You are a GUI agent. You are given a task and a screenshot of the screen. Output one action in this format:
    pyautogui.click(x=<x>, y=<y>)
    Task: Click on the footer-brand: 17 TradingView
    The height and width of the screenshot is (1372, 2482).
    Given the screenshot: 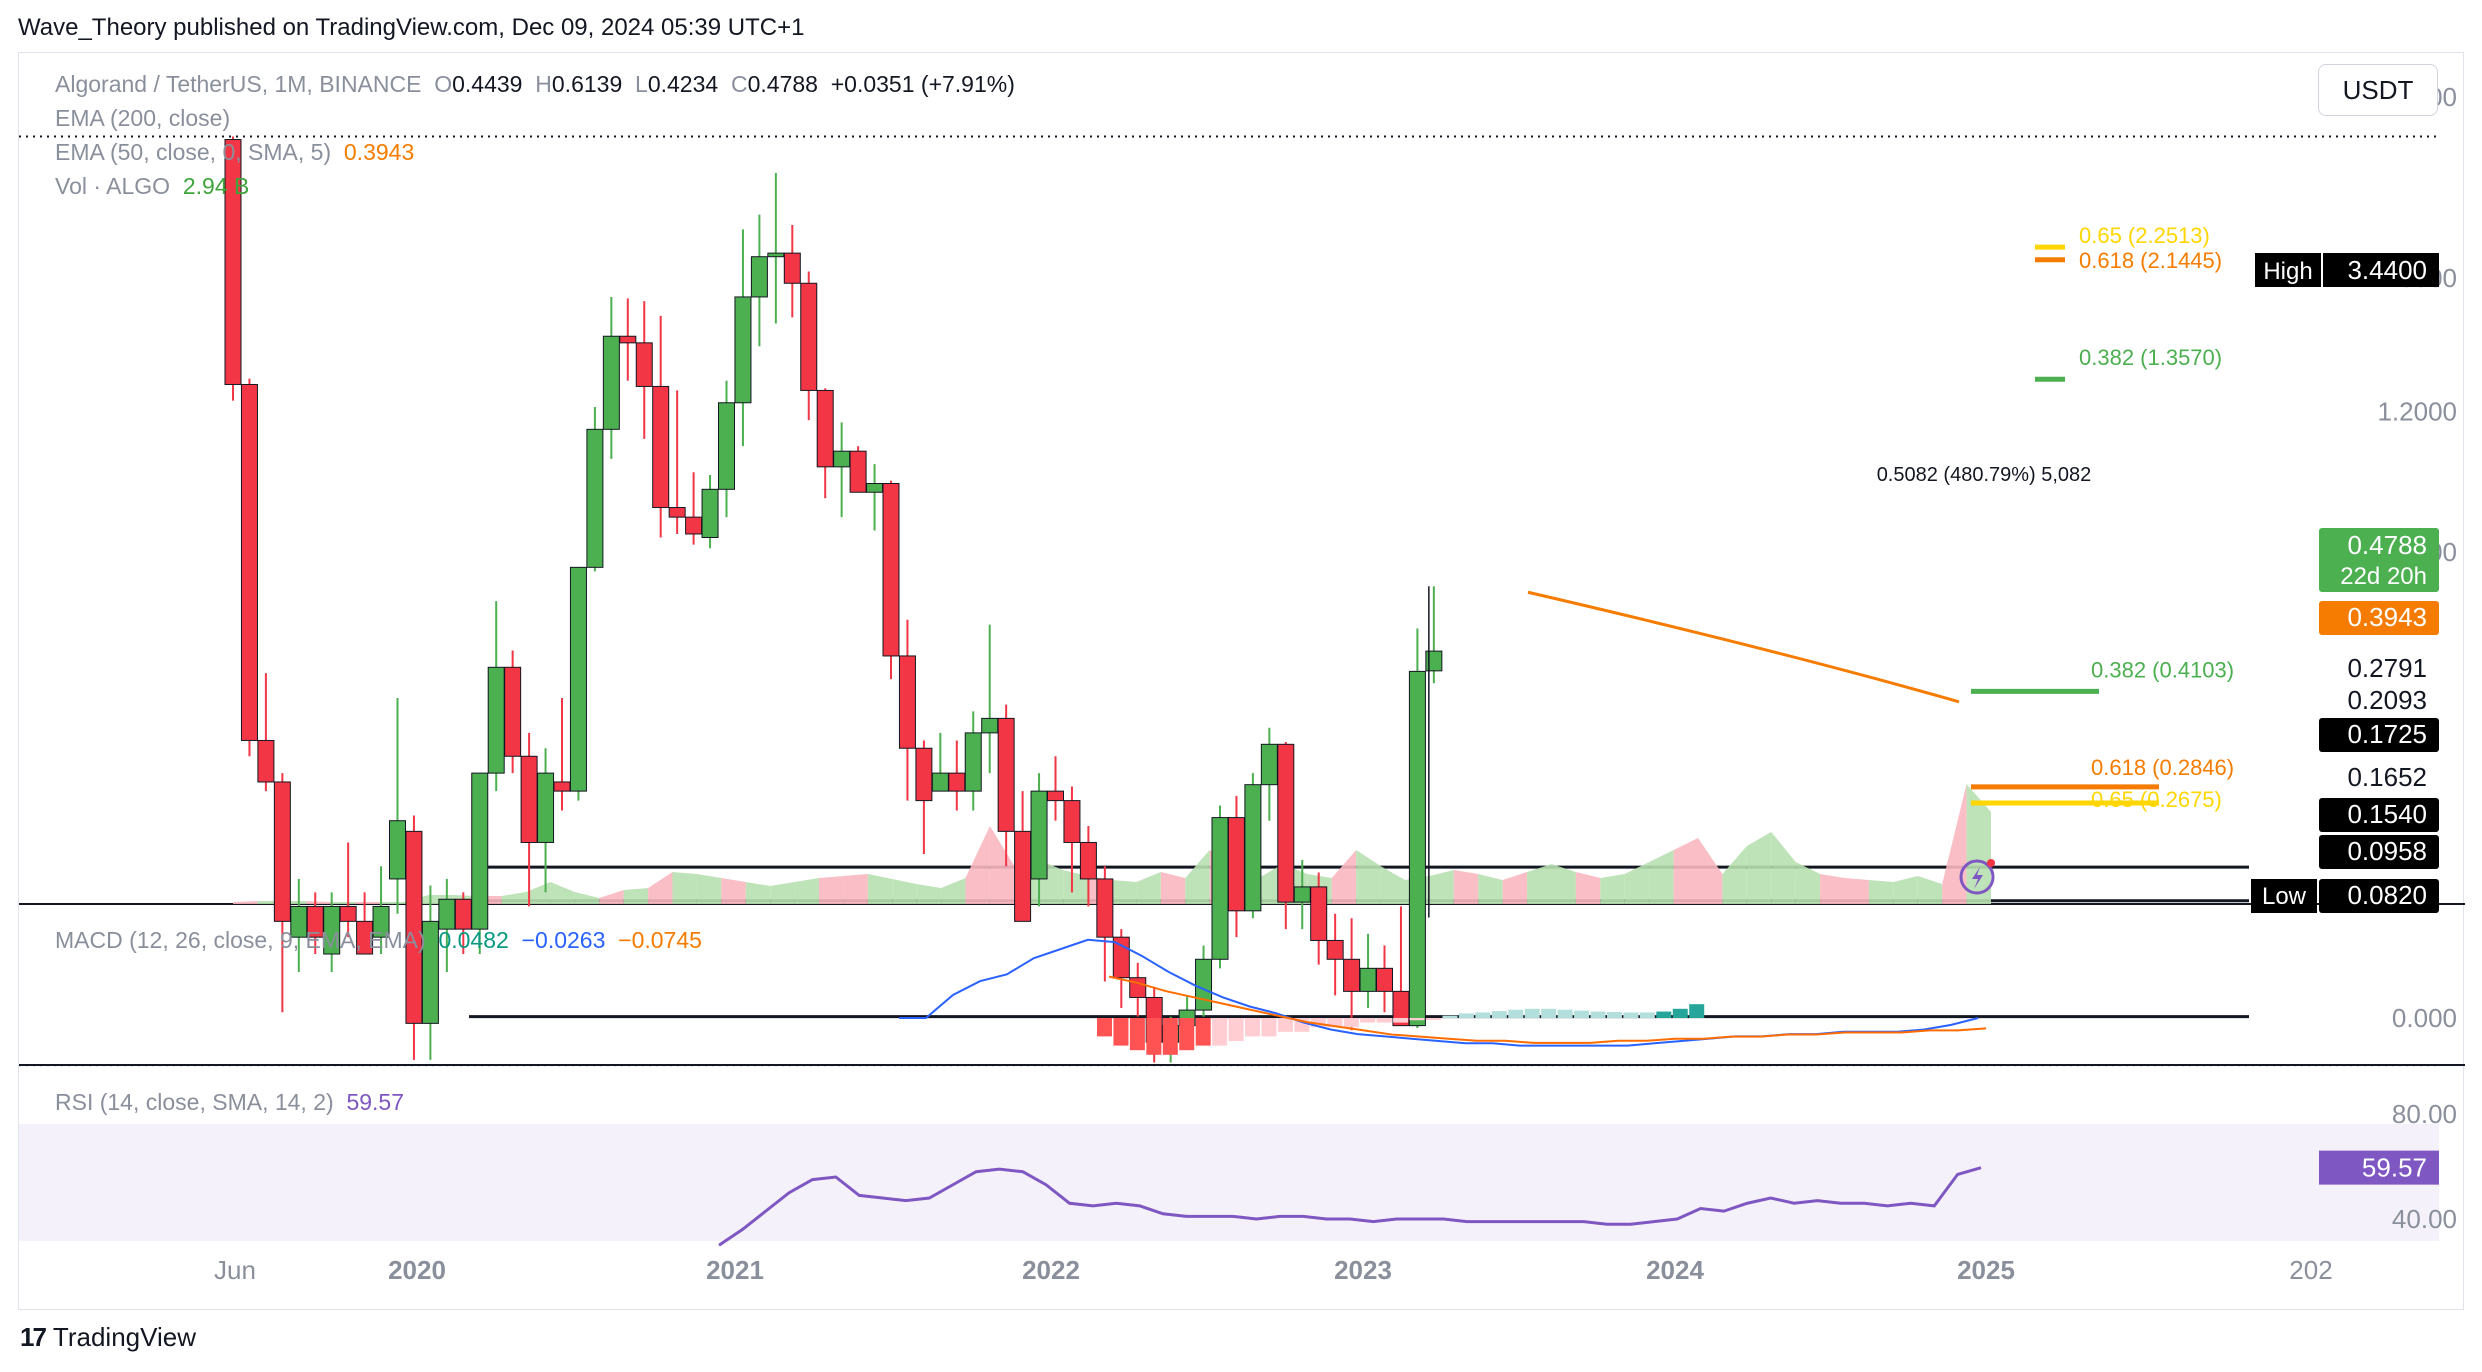 What is the action you would take?
    pyautogui.click(x=108, y=1337)
    